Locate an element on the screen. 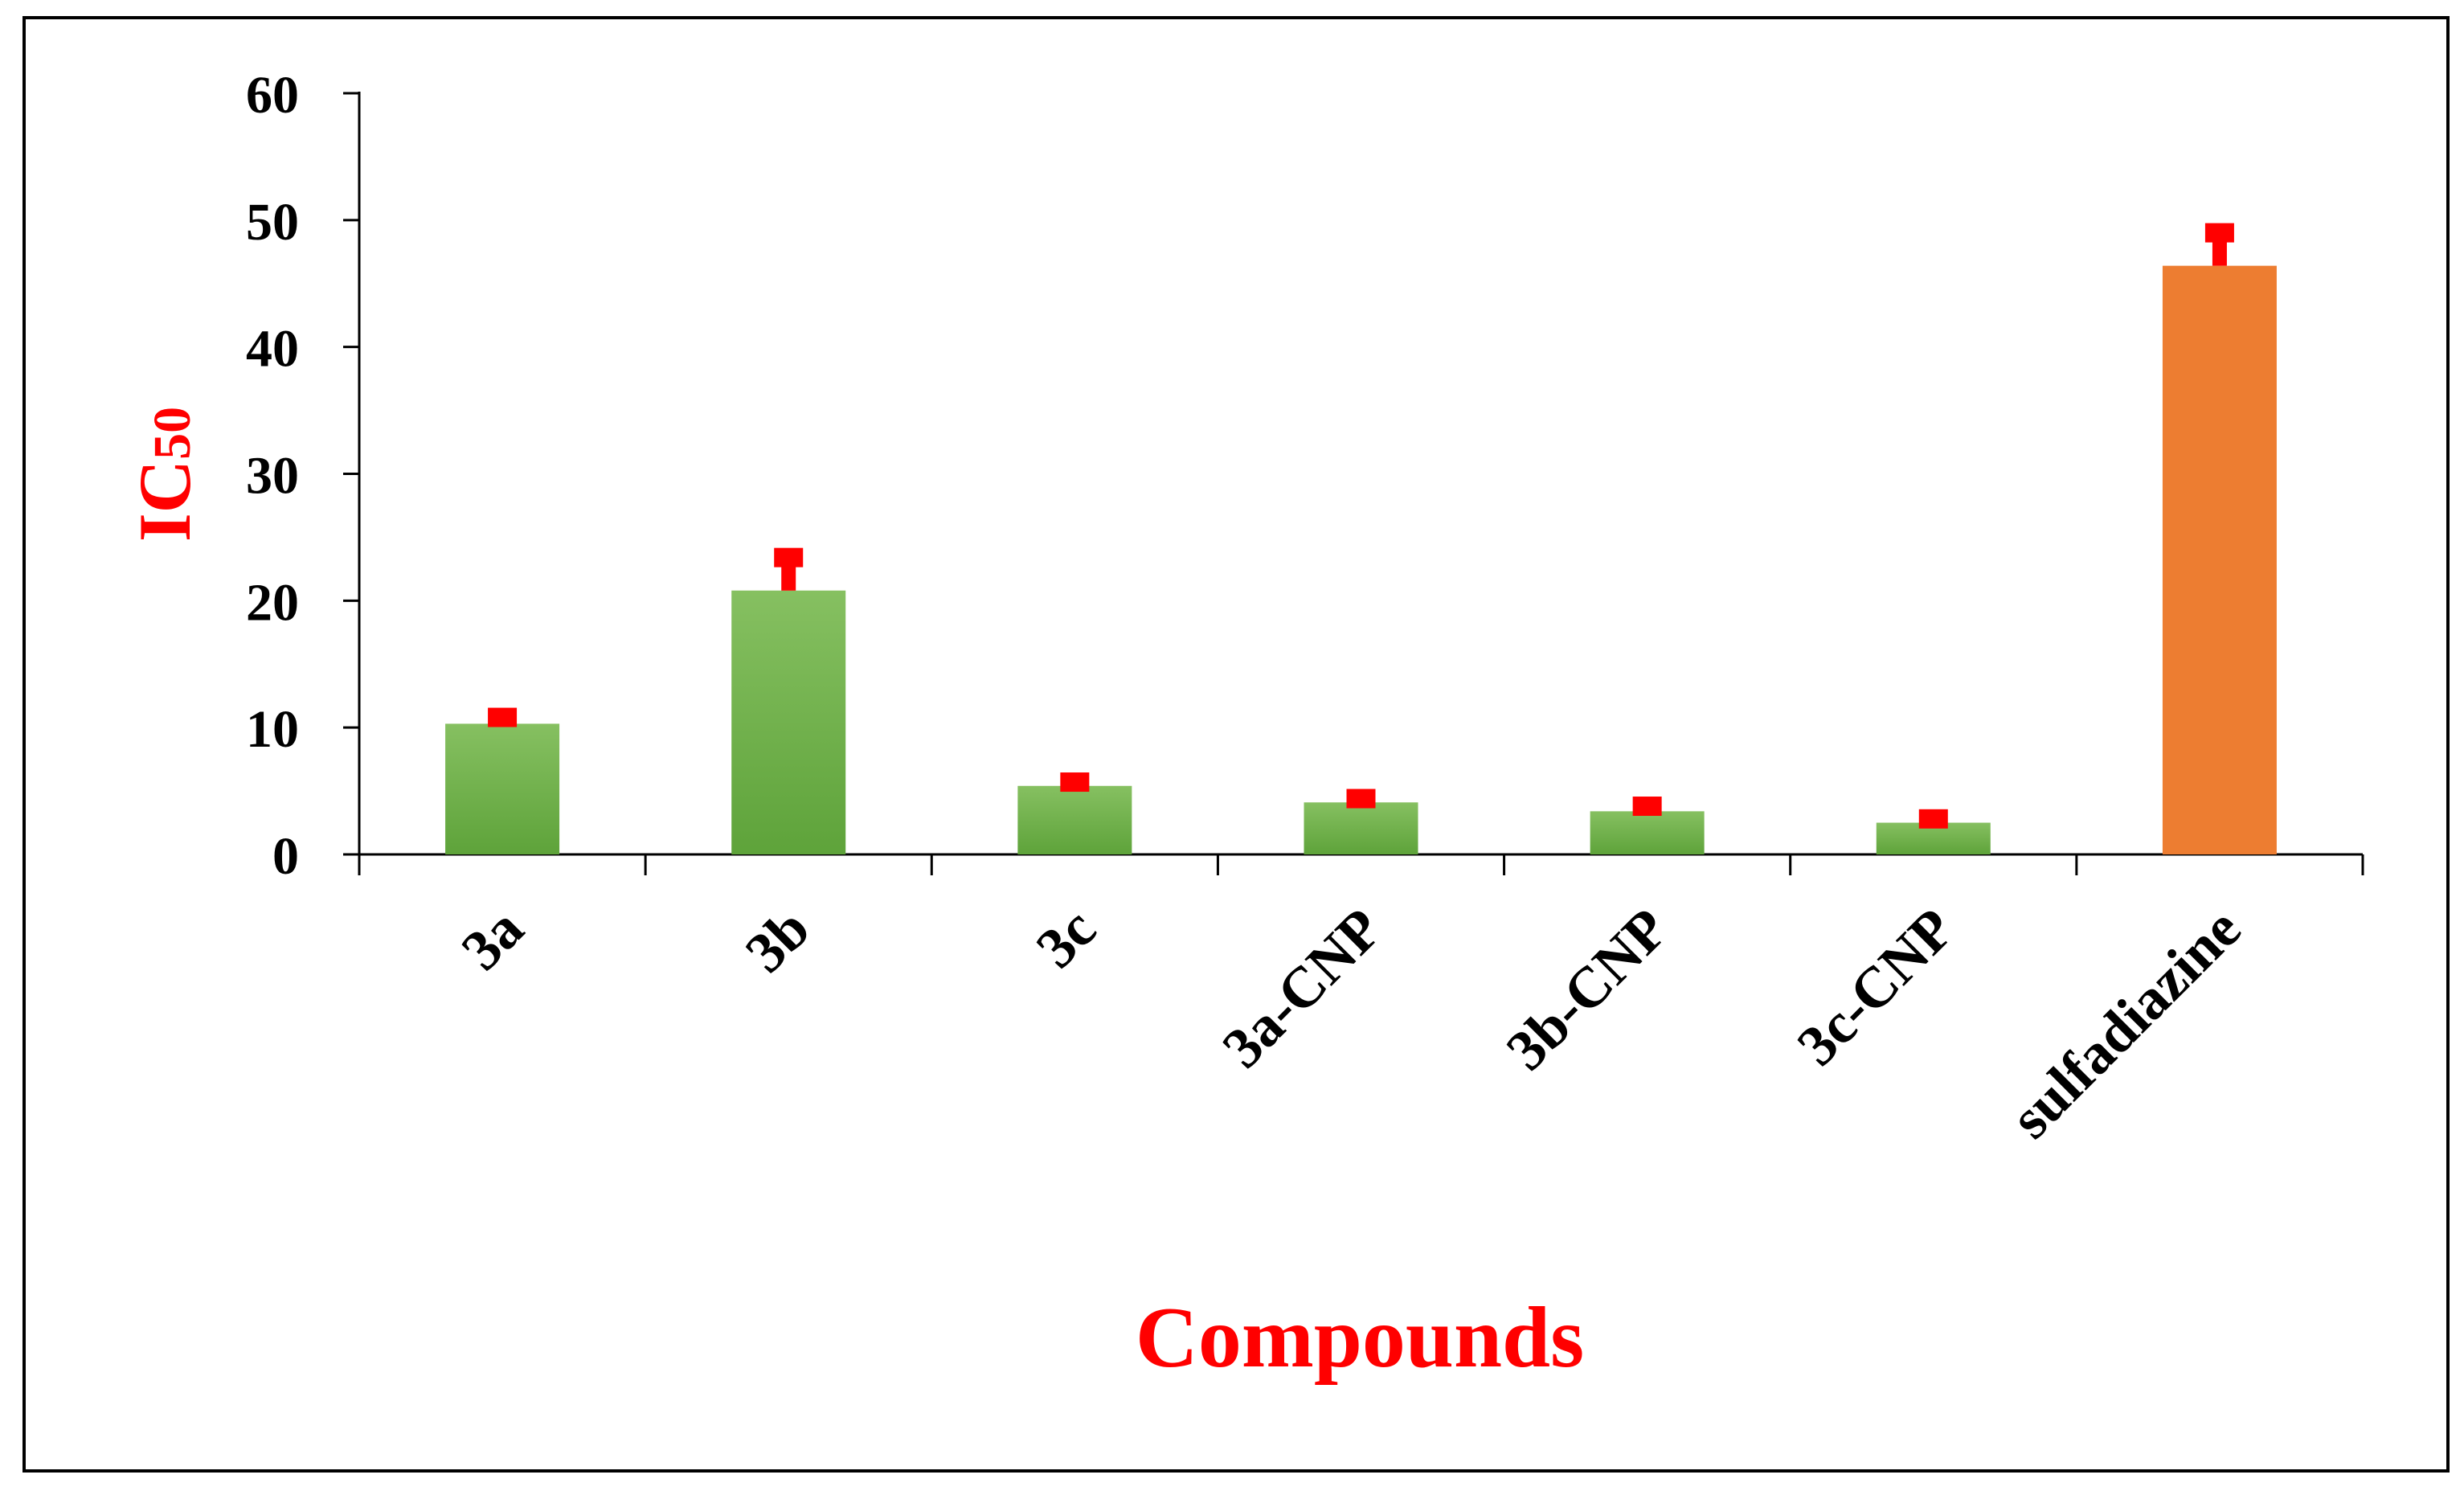 This screenshot has height=1491, width=2464. error-bar-3b is located at coordinates (789, 569).